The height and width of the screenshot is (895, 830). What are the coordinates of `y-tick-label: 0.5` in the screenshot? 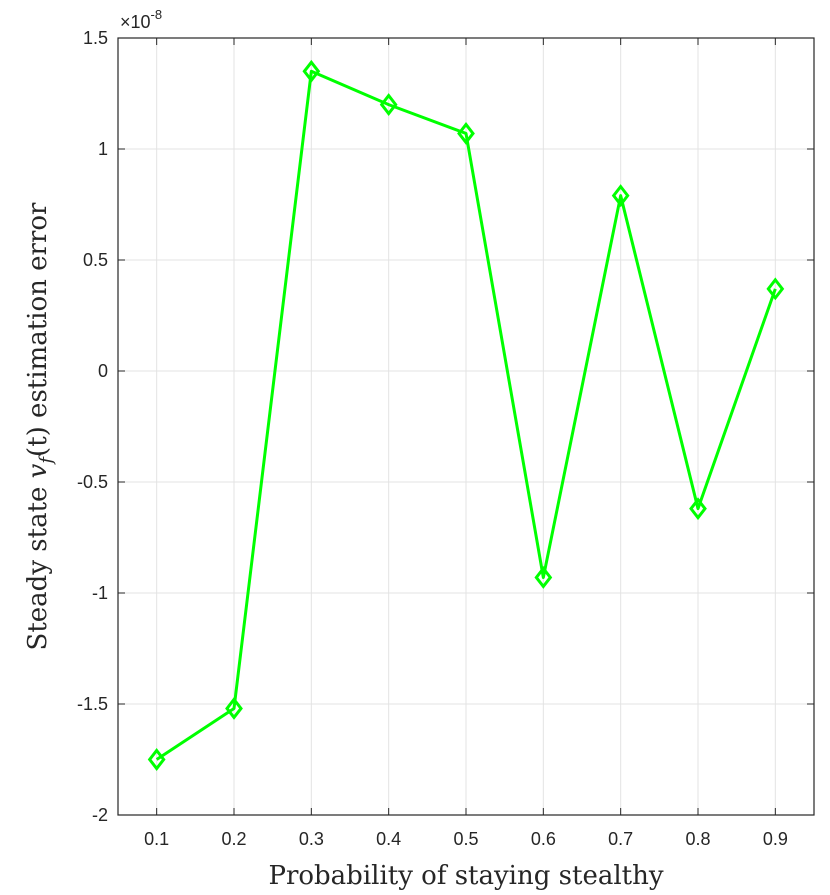 It's located at (95, 260).